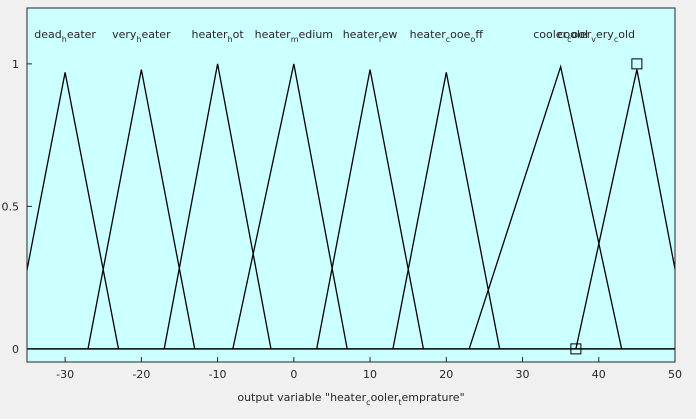 The width and height of the screenshot is (696, 419). I want to click on x-tick-label: 20, so click(446, 374).